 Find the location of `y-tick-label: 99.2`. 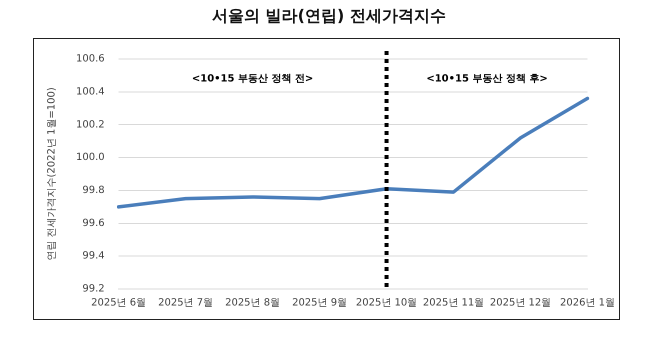

y-tick-label: 99.2 is located at coordinates (93, 289).